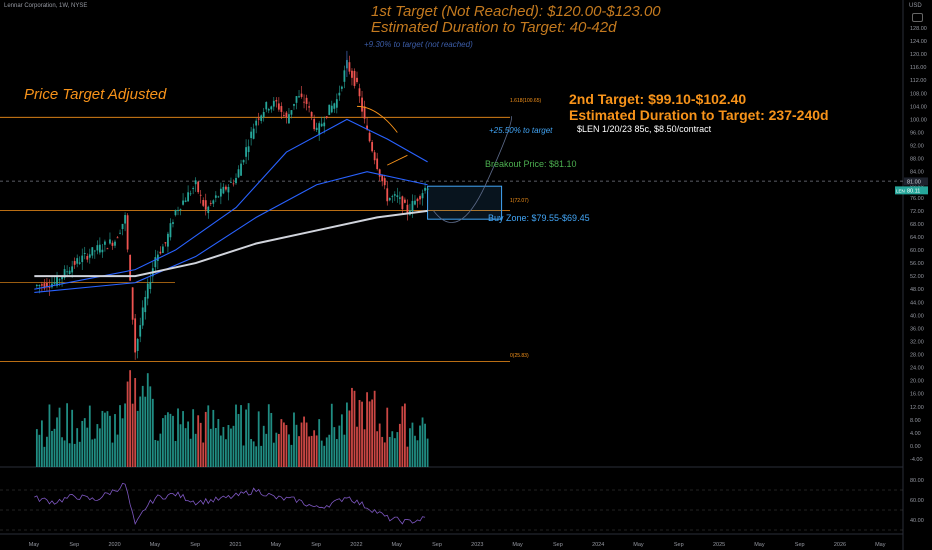  I want to click on time-tick-label: 2022, so click(356, 545).